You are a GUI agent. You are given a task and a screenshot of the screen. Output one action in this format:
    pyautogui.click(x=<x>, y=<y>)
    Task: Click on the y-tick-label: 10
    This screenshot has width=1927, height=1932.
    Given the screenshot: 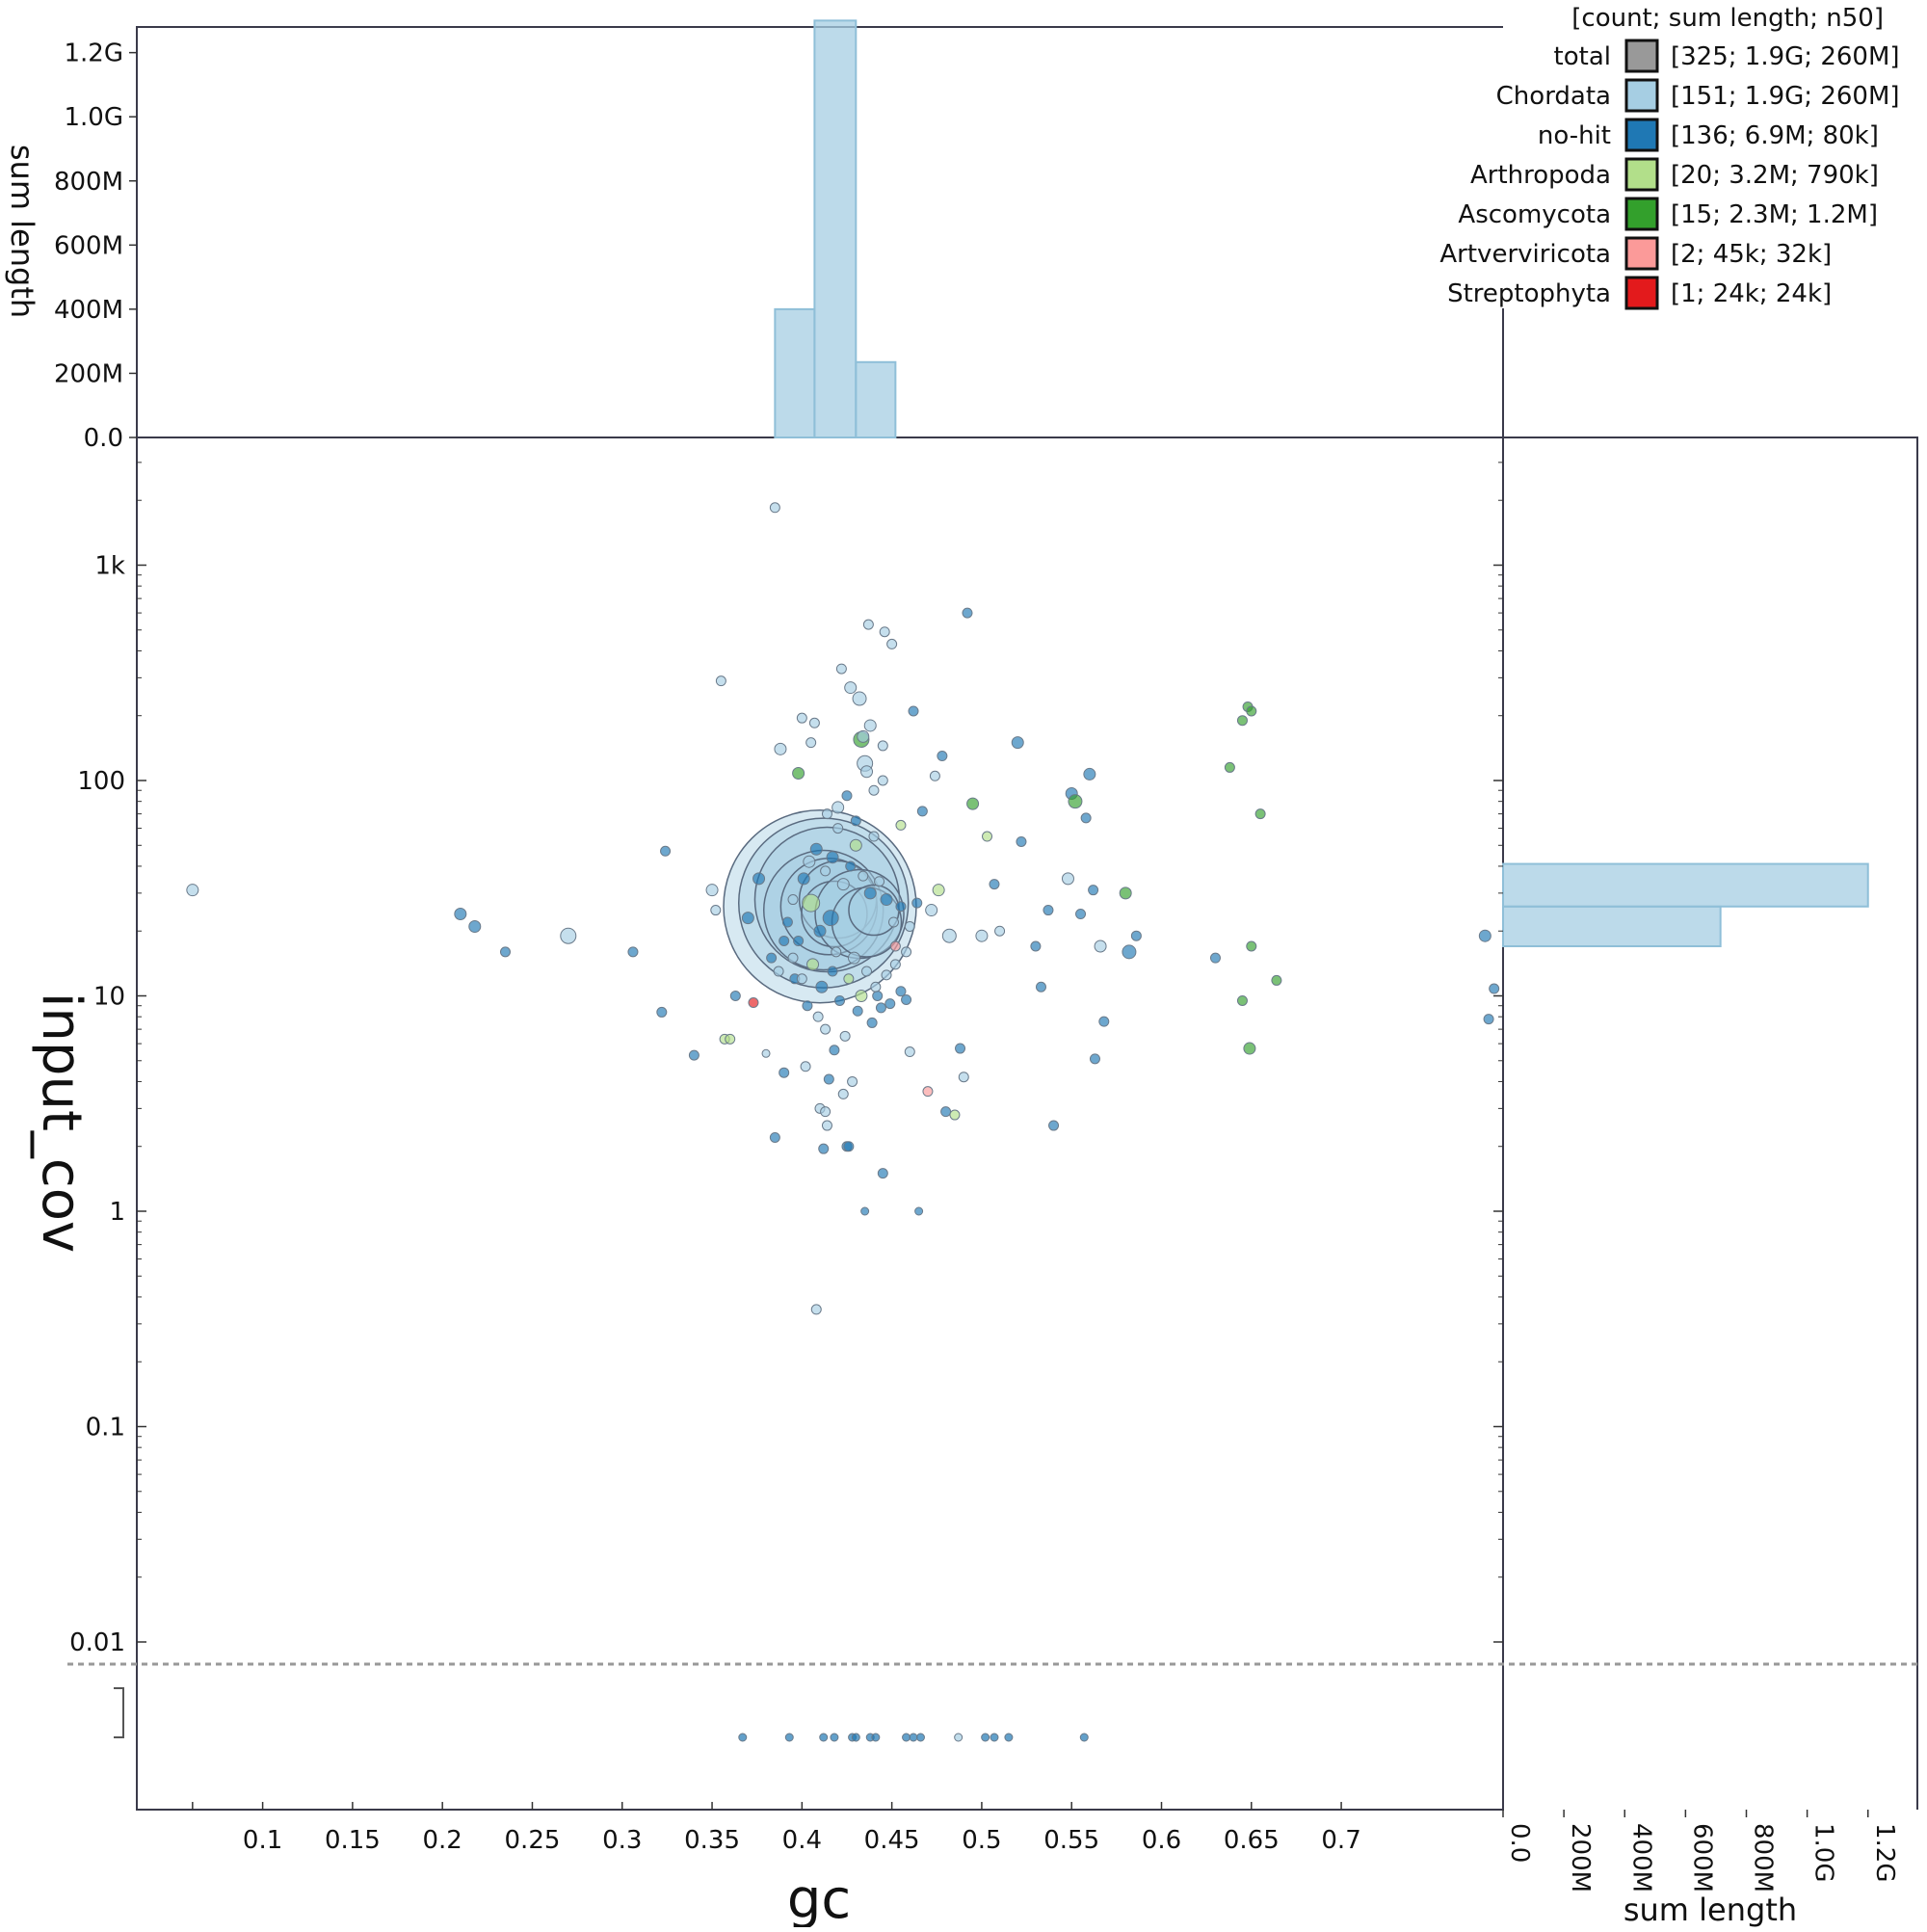 What is the action you would take?
    pyautogui.click(x=109, y=997)
    